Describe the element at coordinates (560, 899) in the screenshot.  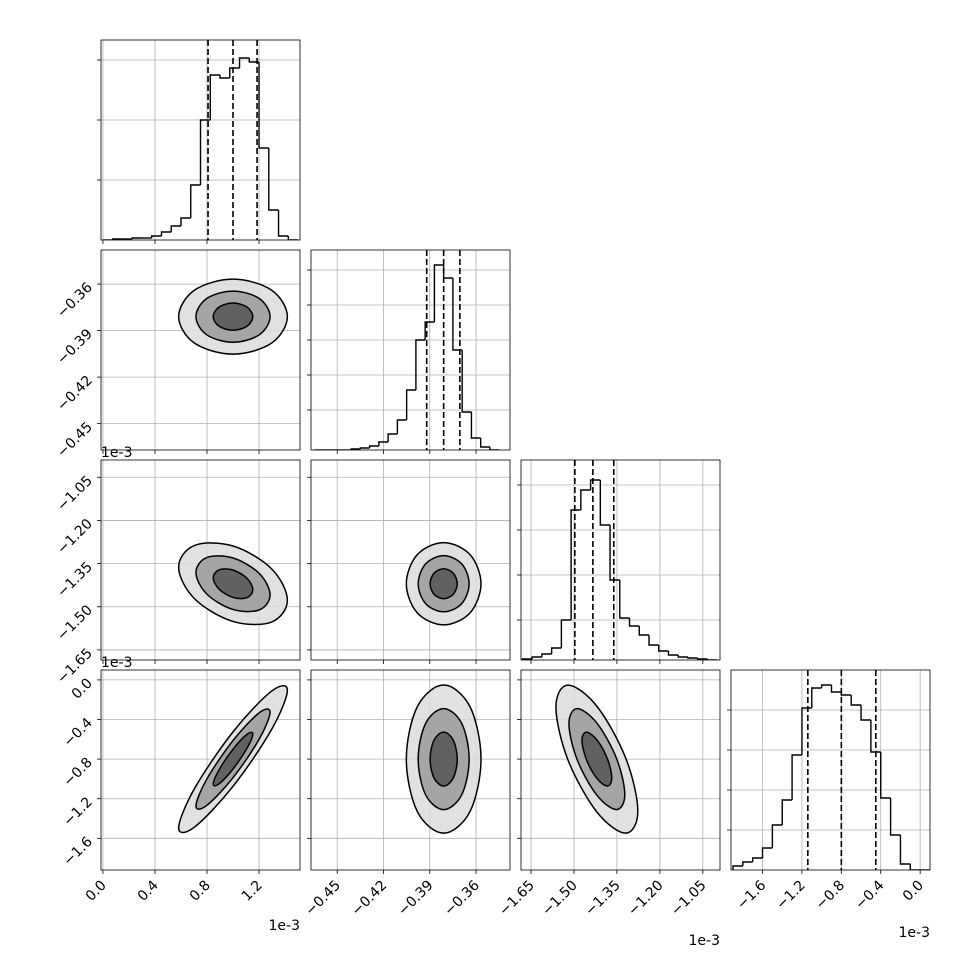
I see `x-tick-label: −1.50` at that location.